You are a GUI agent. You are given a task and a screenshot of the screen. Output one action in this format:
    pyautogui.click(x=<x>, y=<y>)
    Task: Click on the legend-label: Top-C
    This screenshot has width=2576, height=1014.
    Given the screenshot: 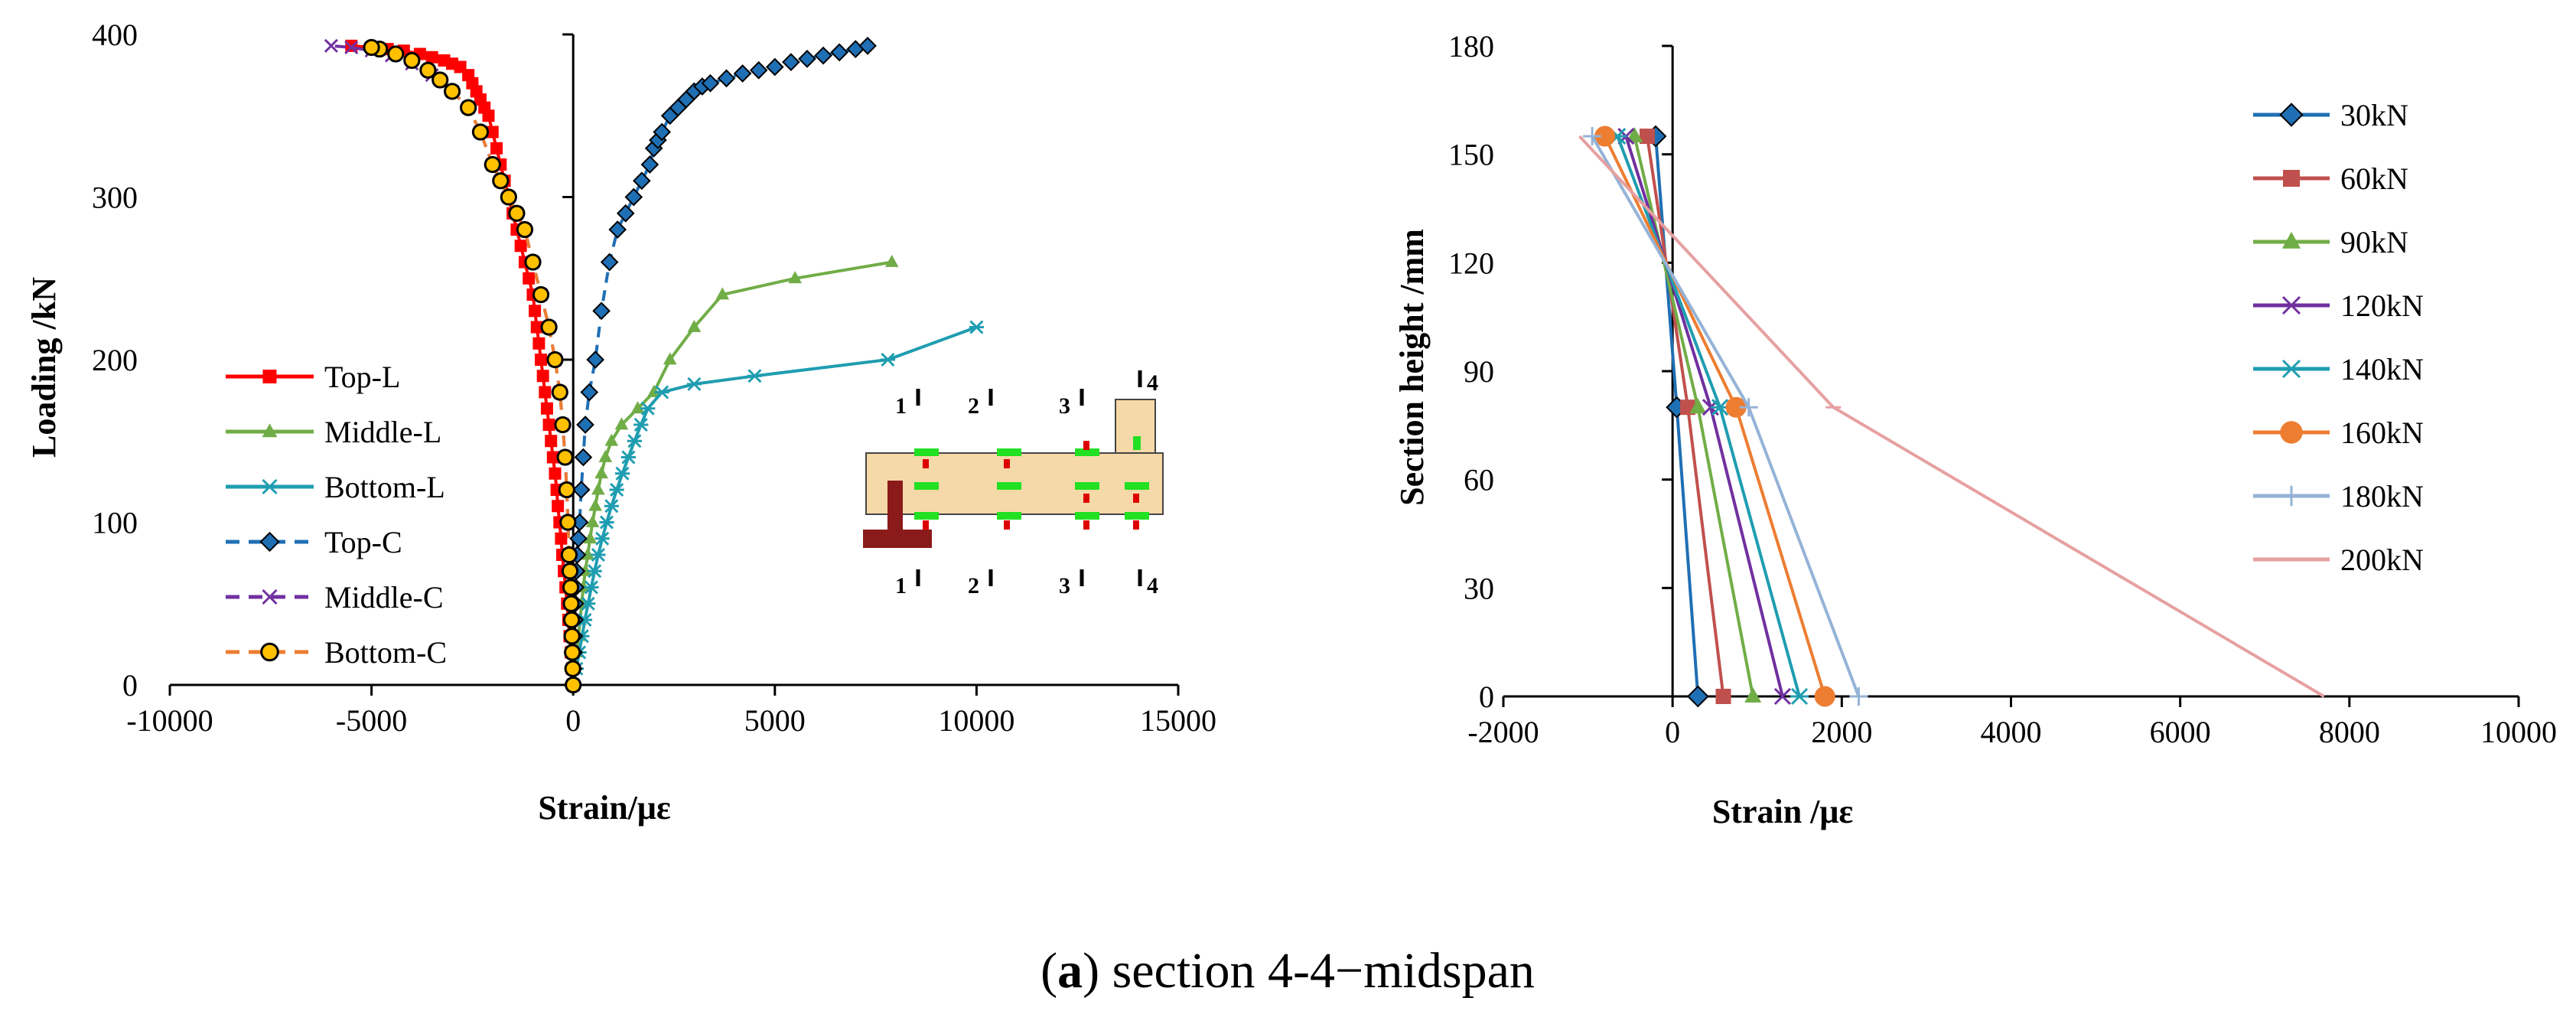 What is the action you would take?
    pyautogui.click(x=363, y=542)
    